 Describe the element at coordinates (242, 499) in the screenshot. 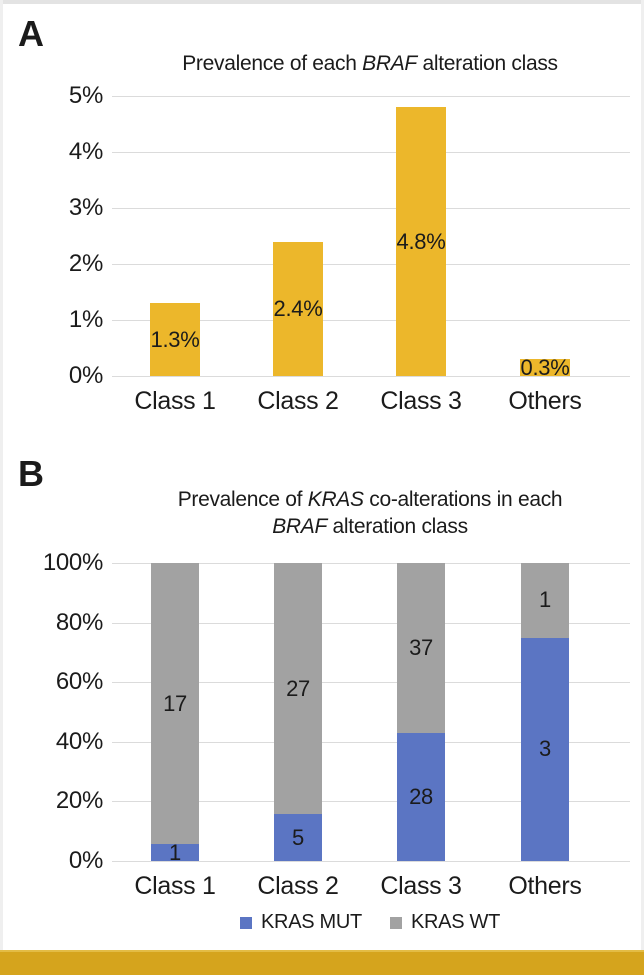

I see `title-text: Prevalence of` at that location.